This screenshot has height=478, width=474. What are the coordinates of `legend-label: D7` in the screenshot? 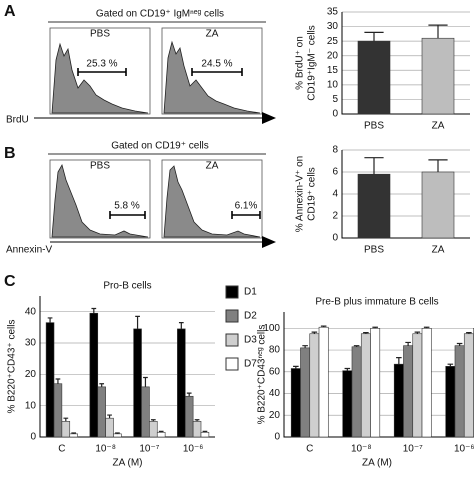 It's located at (250, 364).